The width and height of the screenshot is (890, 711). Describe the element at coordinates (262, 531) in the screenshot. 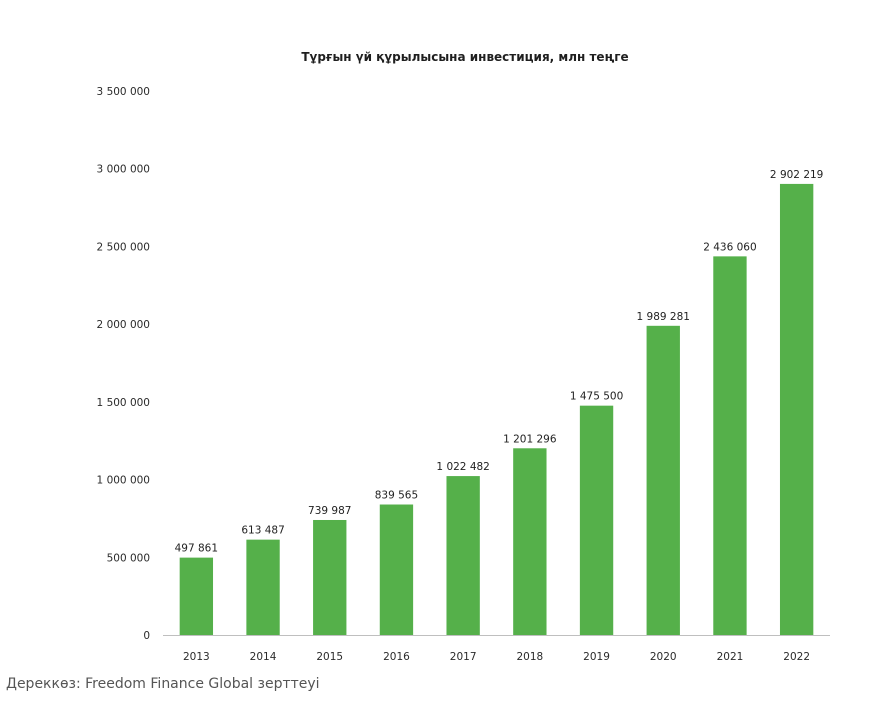

I see `bar-value-label: 613 487` at that location.